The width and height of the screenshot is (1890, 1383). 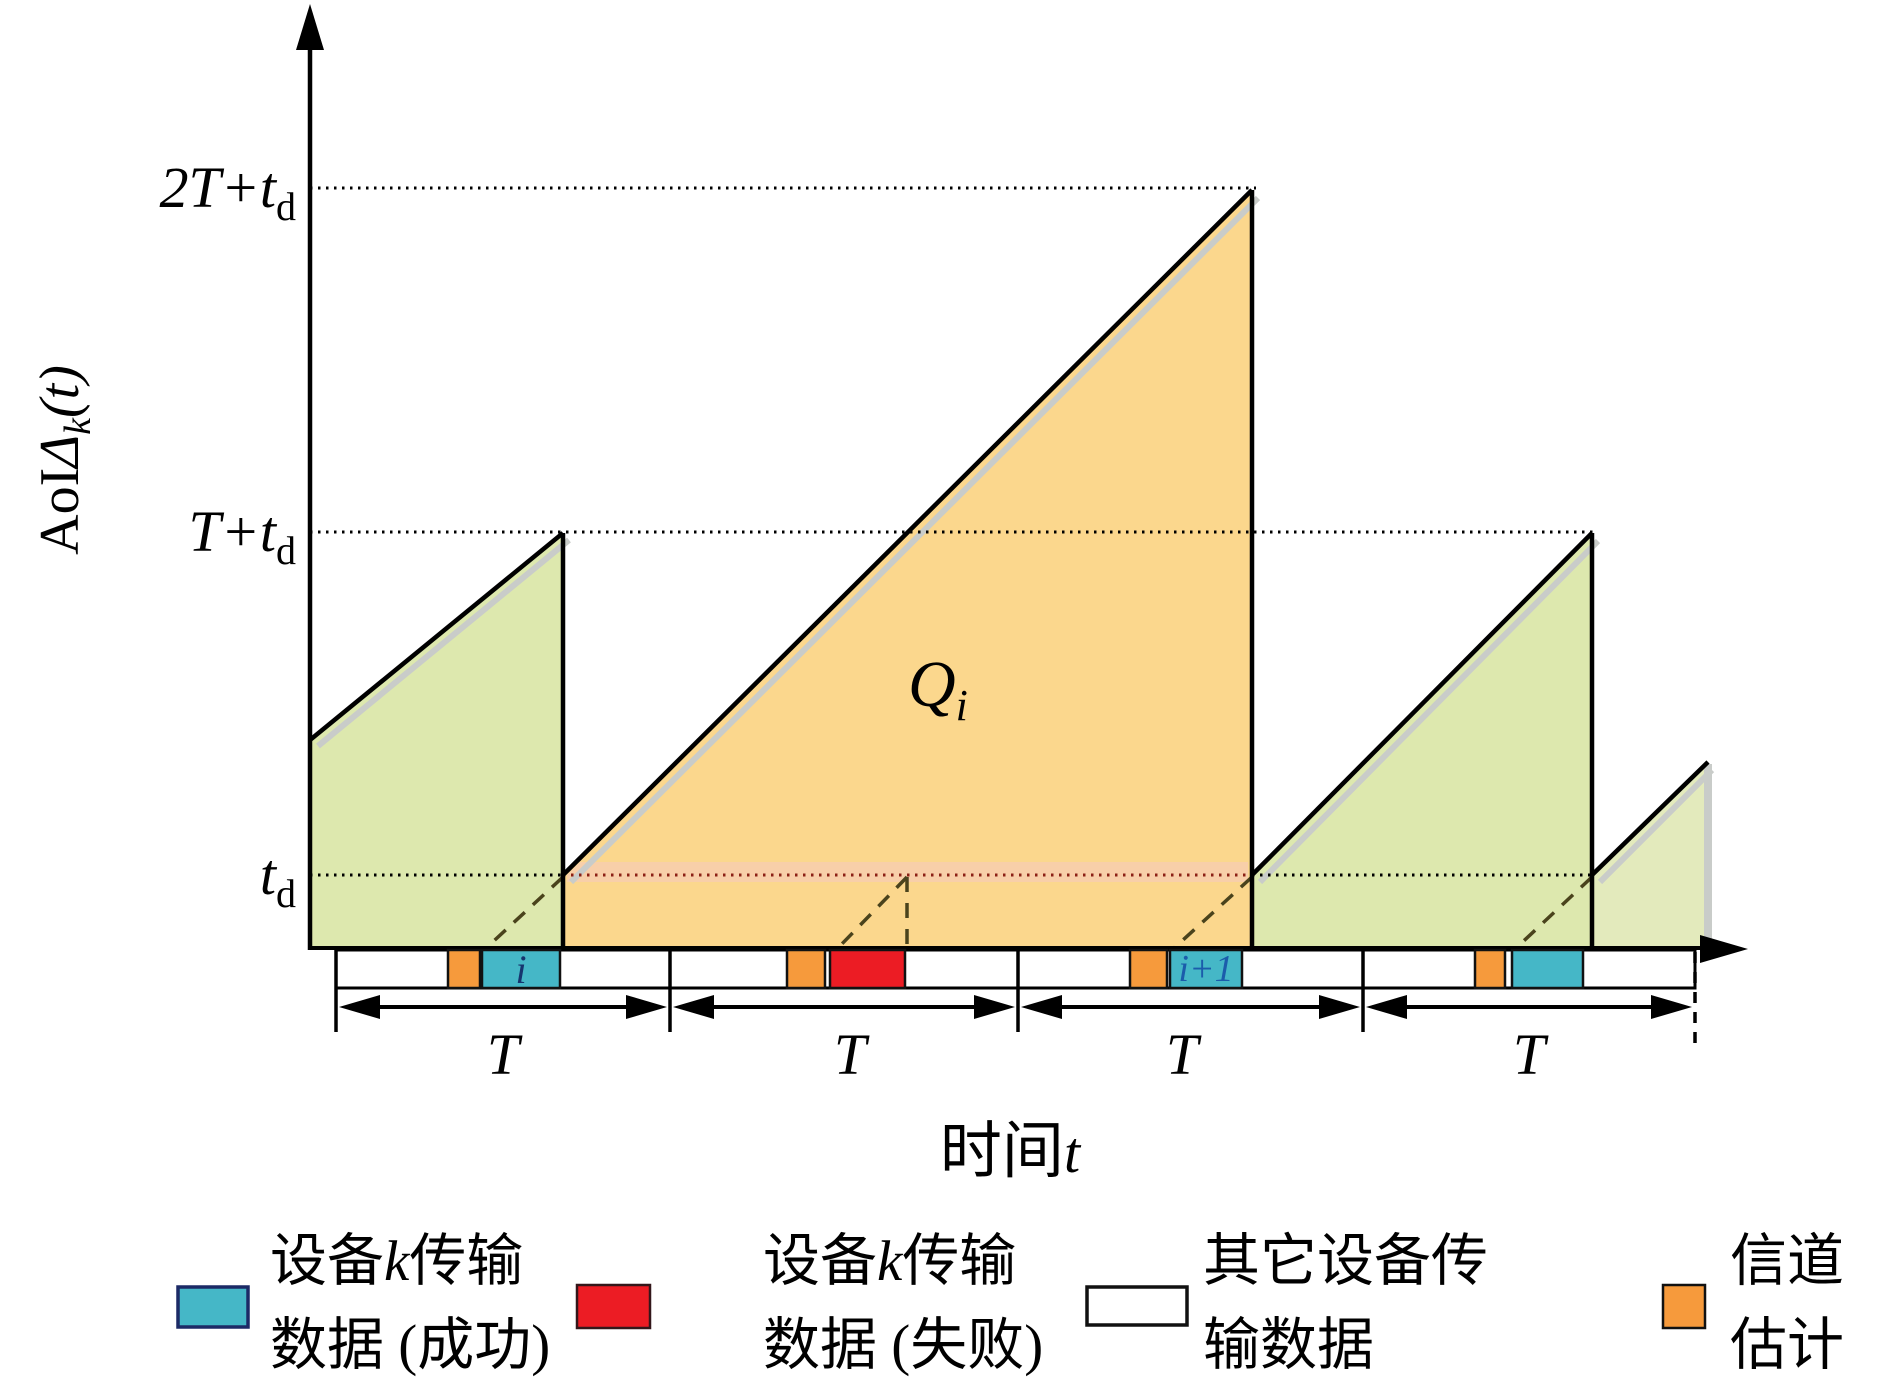 What do you see at coordinates (410, 1345) in the screenshot?
I see `legend-line2-device-k-success: 数据 (成功)` at bounding box center [410, 1345].